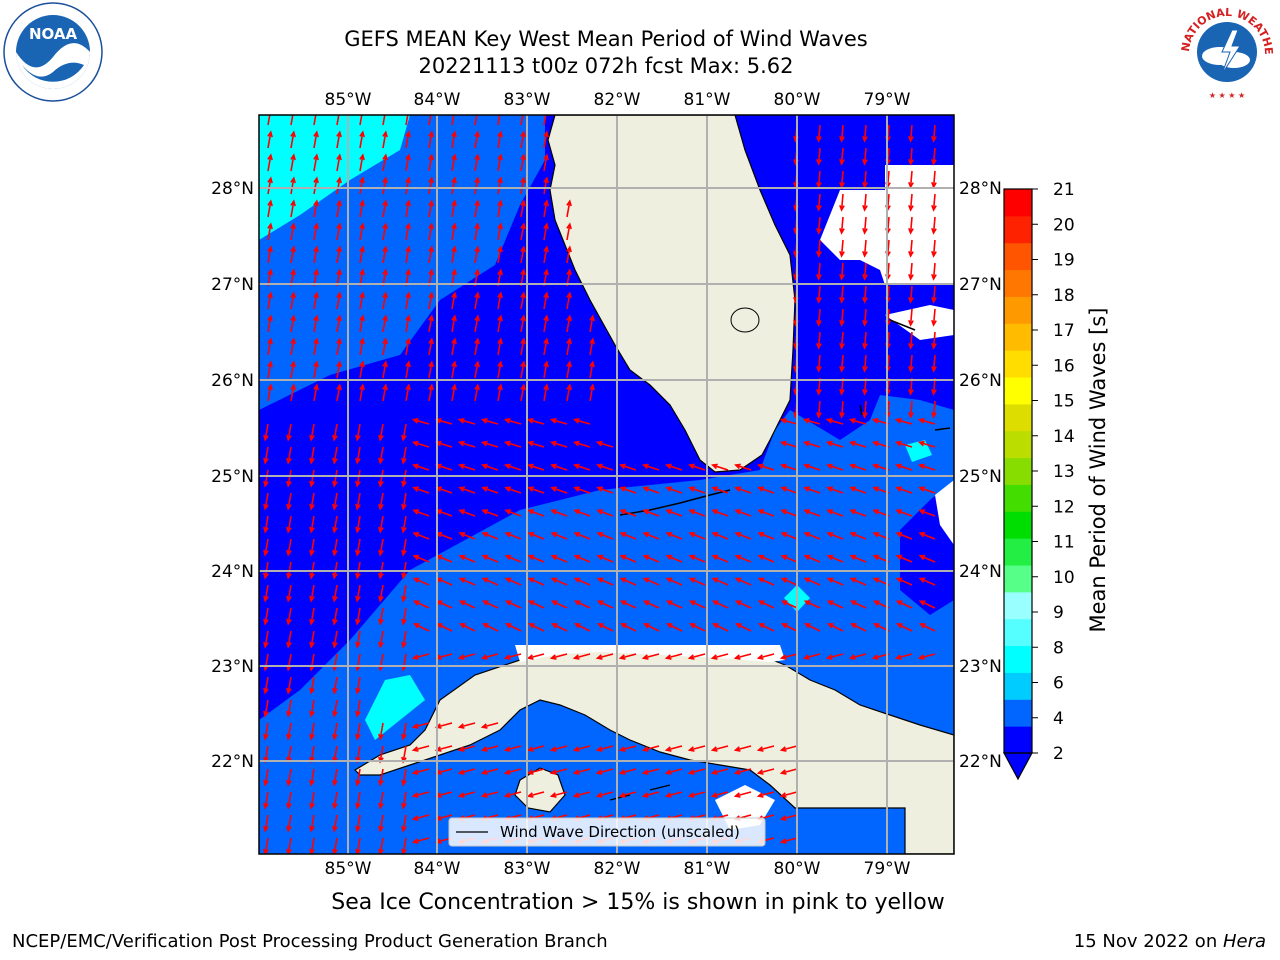 The height and width of the screenshot is (960, 1280). I want to click on lon-tick-label-bottom: 80°W, so click(797, 869).